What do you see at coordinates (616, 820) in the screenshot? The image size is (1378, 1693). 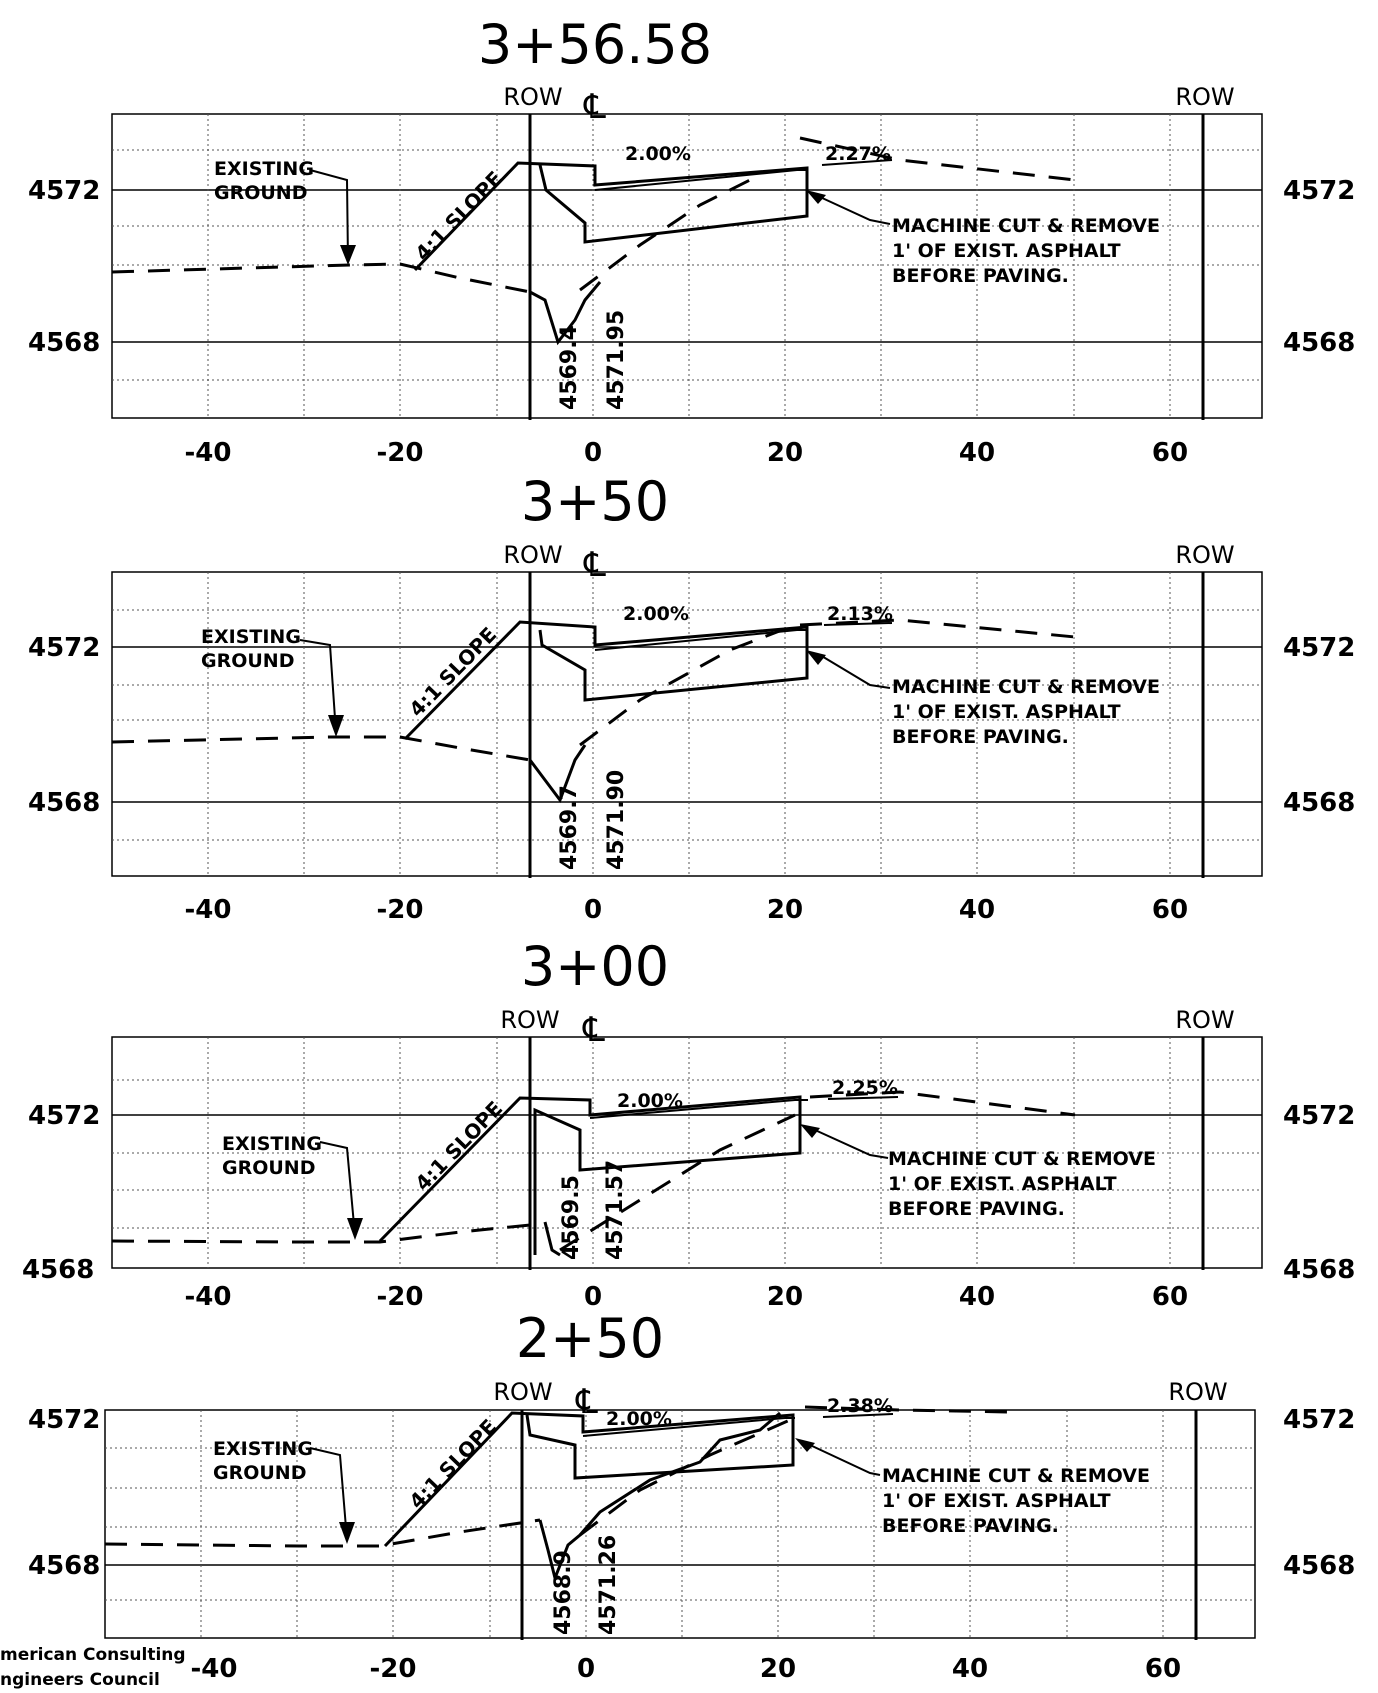 I see `design-elevation-label: 4571.90` at bounding box center [616, 820].